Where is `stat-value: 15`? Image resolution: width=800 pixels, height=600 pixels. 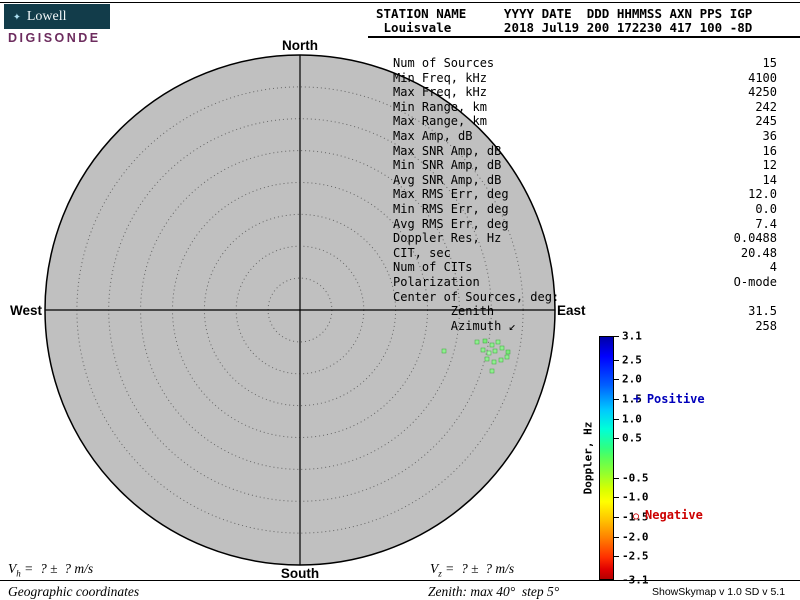
stat-value: 15 is located at coordinates (769, 63).